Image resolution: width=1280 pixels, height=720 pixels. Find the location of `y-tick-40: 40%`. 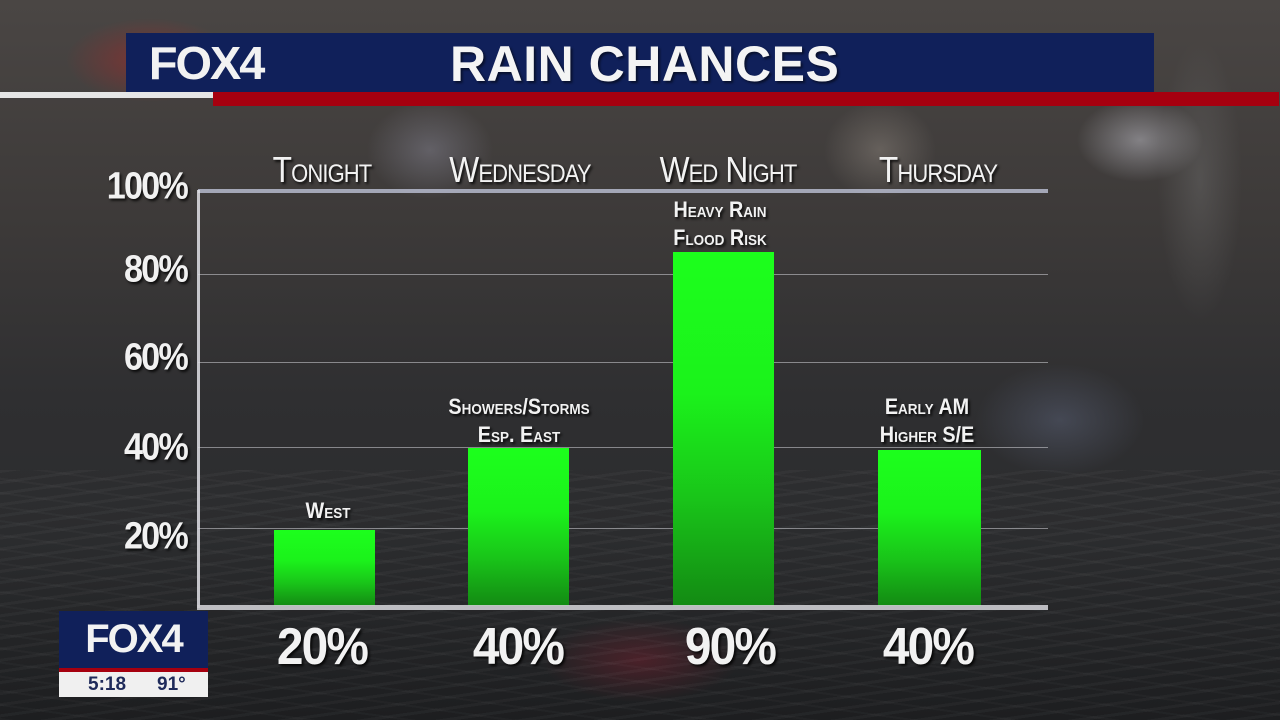

y-tick-40: 40% is located at coordinates (156, 447).